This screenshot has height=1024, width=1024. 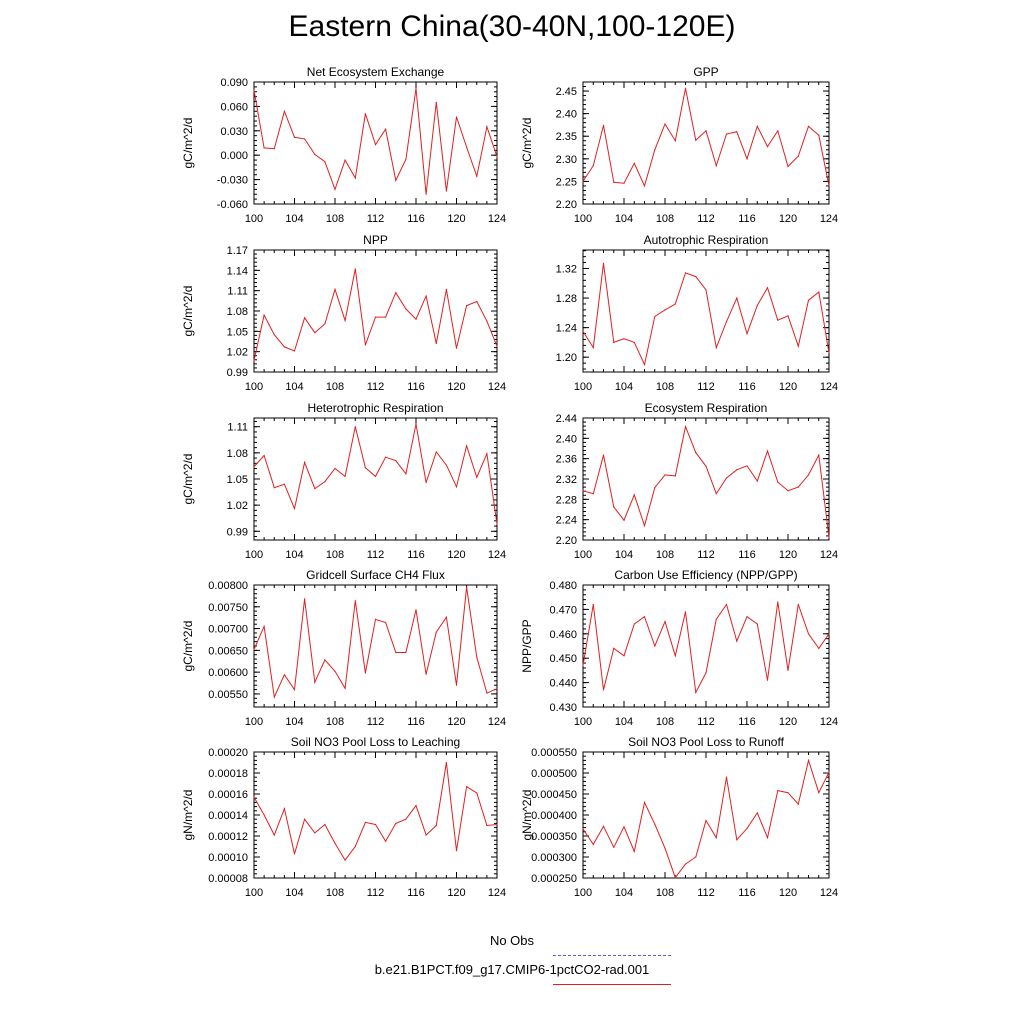 I want to click on y-tick-label: 0.00600, so click(x=228, y=673).